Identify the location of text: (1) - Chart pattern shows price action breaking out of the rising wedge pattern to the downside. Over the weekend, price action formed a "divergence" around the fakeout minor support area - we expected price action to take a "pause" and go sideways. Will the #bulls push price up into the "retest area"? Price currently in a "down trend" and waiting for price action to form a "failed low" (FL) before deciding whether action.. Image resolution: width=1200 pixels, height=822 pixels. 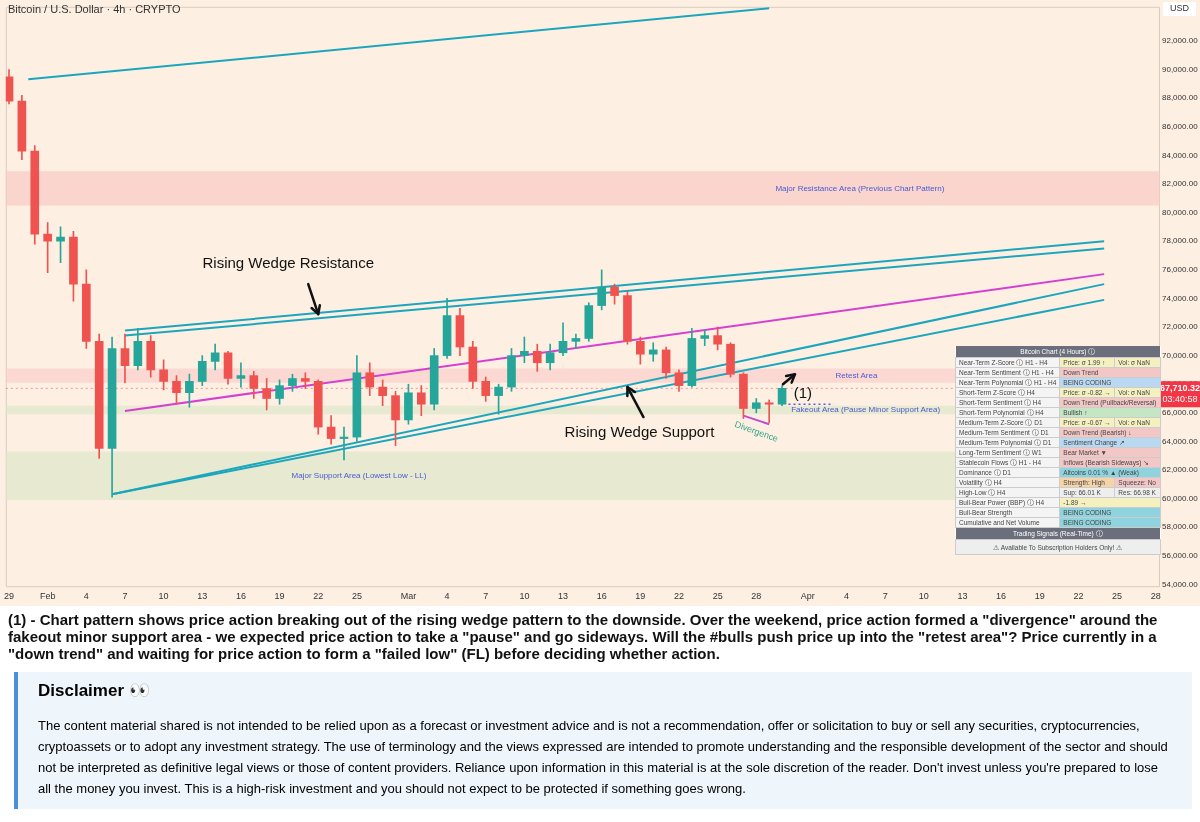
(583, 636).